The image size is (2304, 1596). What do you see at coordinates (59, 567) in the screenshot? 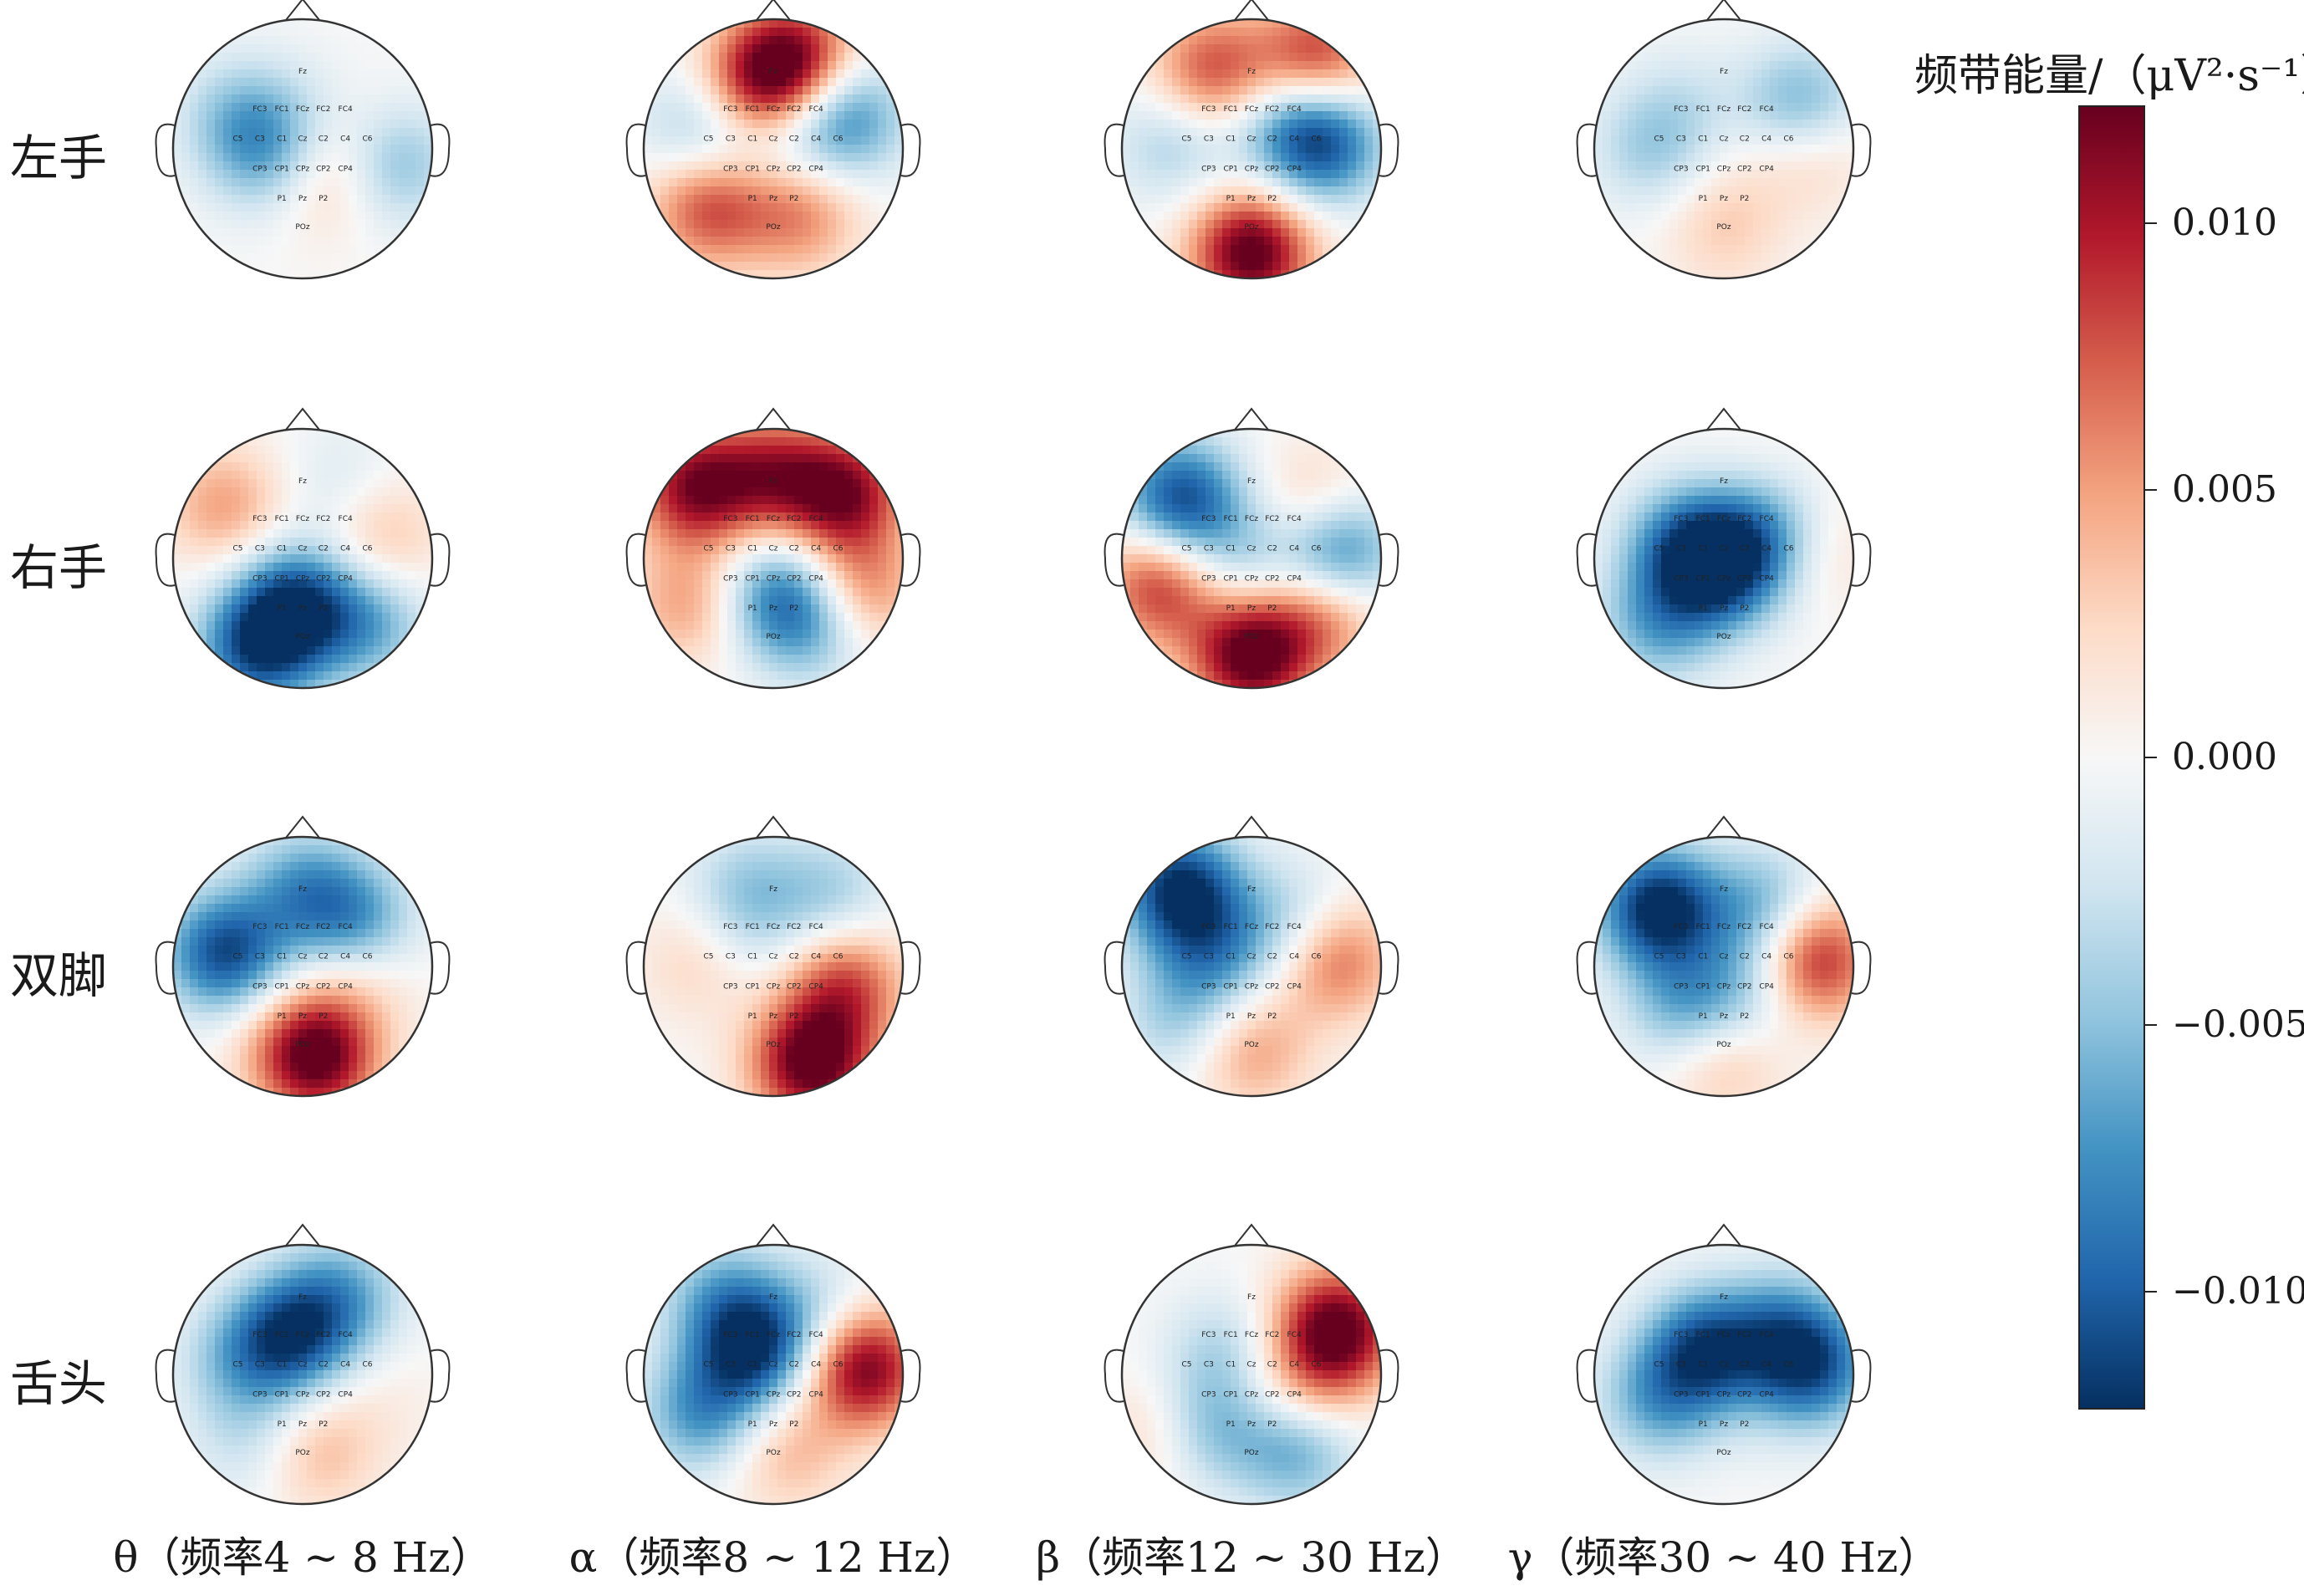
I see `row-label-right-hand: 右手` at bounding box center [59, 567].